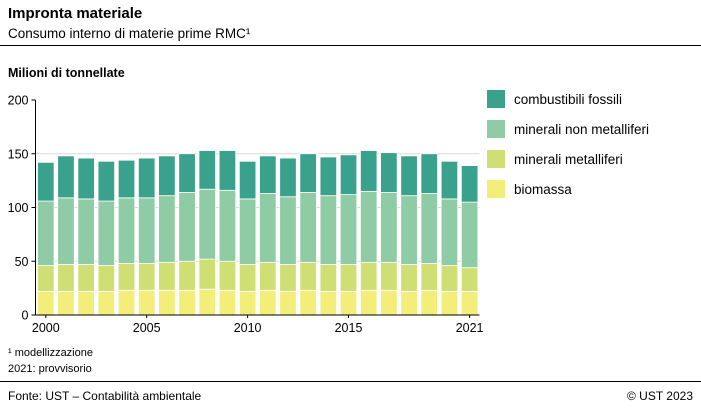  I want to click on y-axis-title: Milioni di tonnellate, so click(66, 73).